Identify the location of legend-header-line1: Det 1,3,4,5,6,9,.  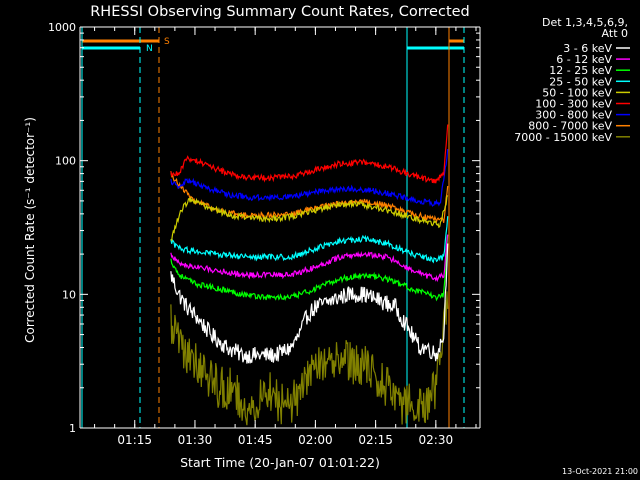
(585, 22).